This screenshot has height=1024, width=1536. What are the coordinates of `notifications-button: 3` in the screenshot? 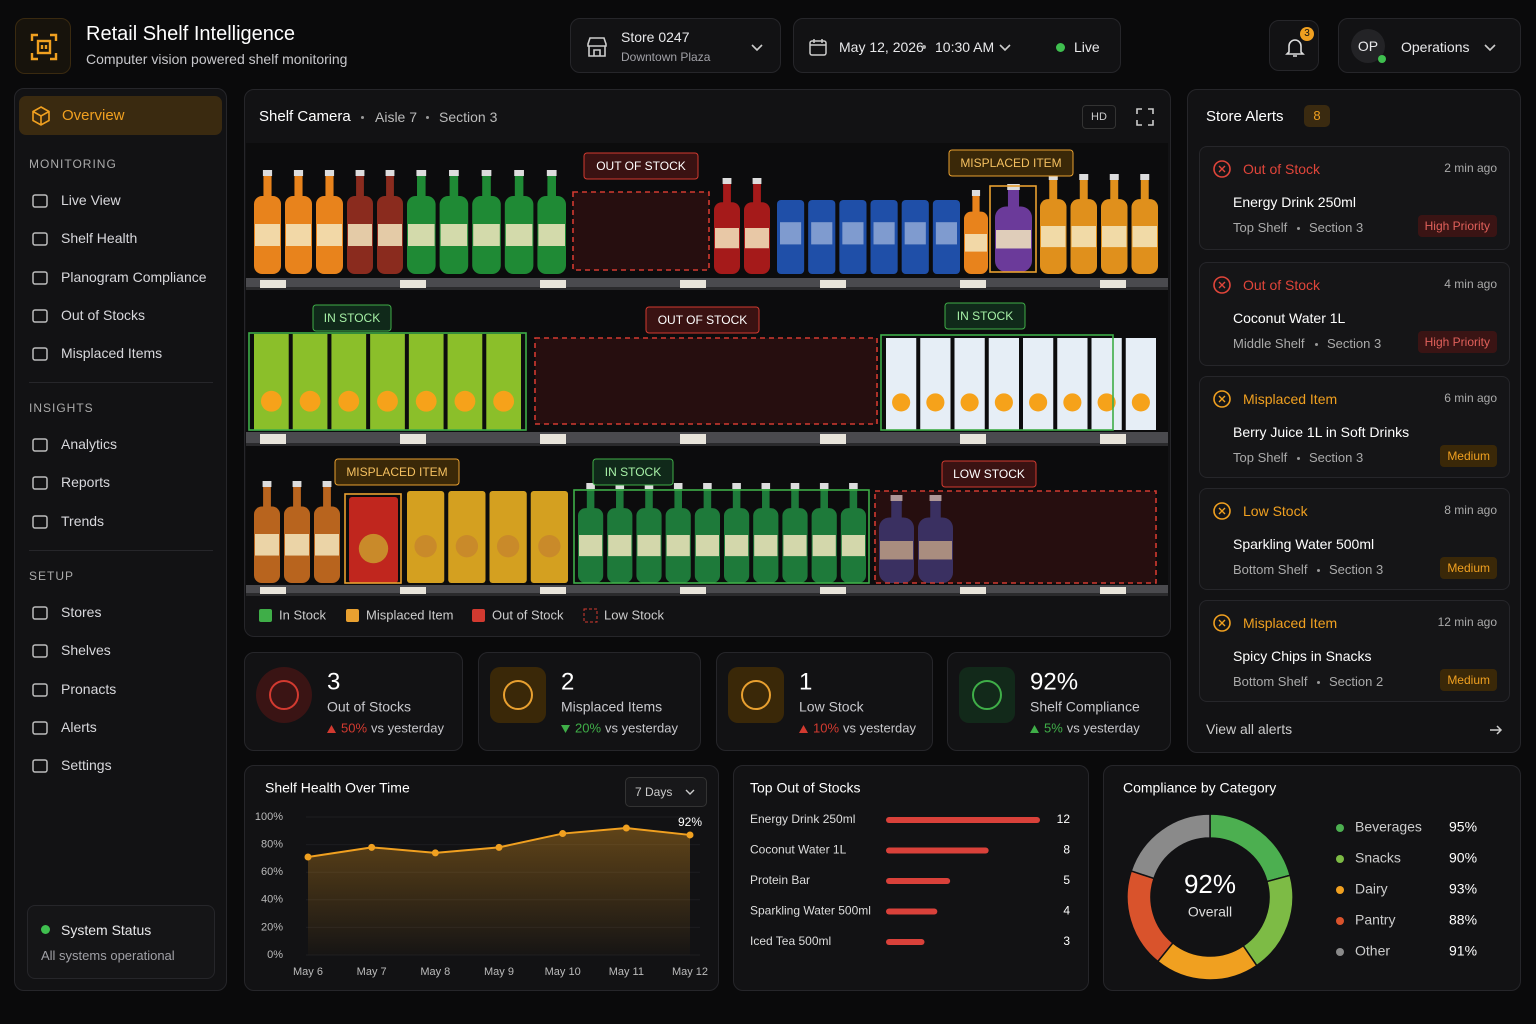 It's located at (1294, 45).